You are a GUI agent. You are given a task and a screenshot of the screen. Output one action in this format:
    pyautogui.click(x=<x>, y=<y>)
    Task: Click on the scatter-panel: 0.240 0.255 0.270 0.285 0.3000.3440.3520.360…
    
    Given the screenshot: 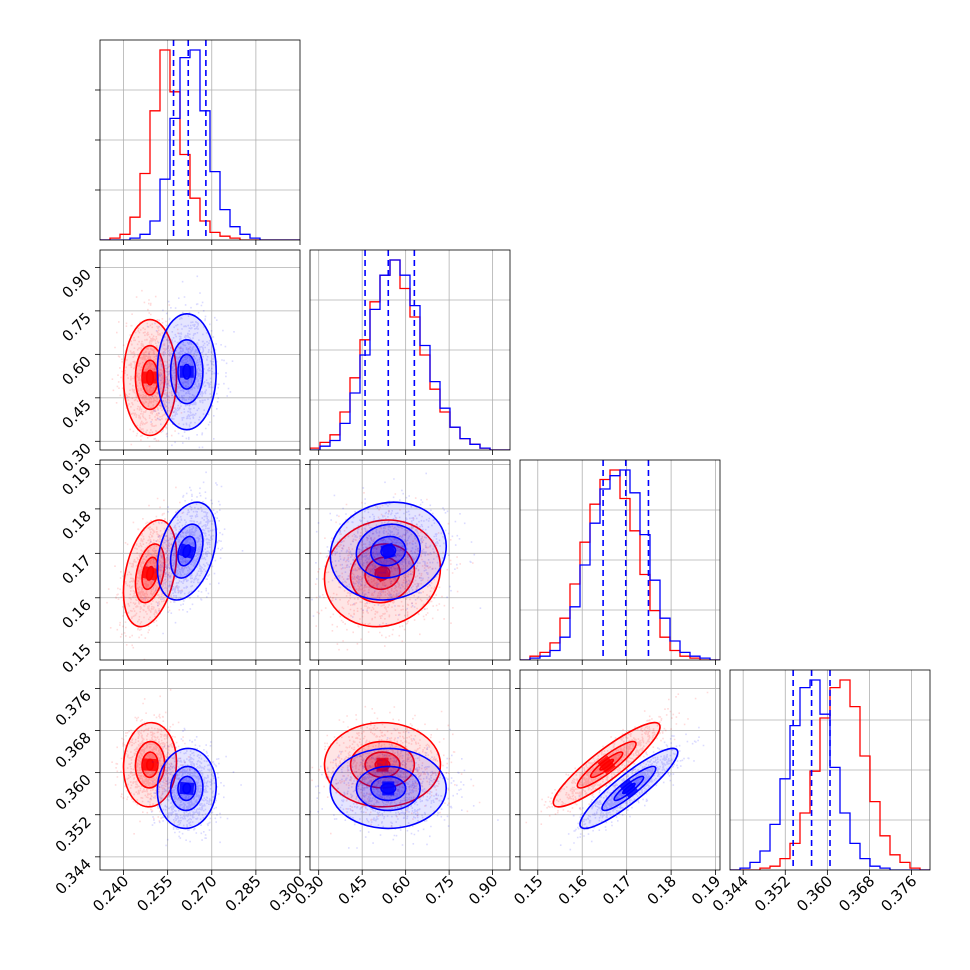 What is the action you would take?
    pyautogui.click(x=180, y=792)
    